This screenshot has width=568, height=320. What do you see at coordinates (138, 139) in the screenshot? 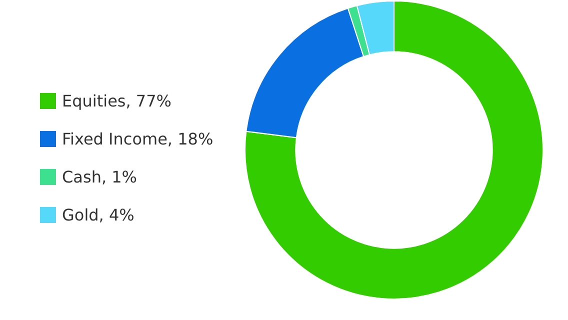
I see `legend-label: Fixed Income, 18%` at bounding box center [138, 139].